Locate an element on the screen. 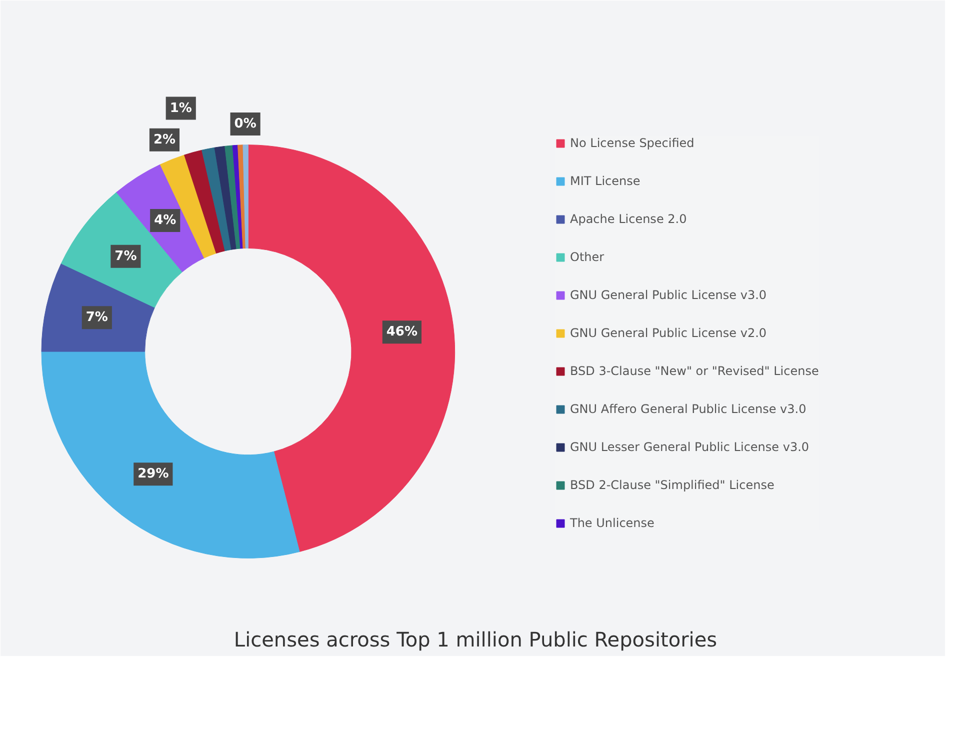  data-label: 4% is located at coordinates (165, 220).